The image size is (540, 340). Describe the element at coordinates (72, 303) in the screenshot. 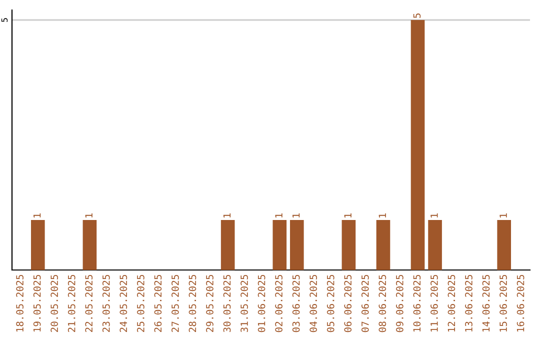

I see `x-tick-label: 21.05.2025` at that location.